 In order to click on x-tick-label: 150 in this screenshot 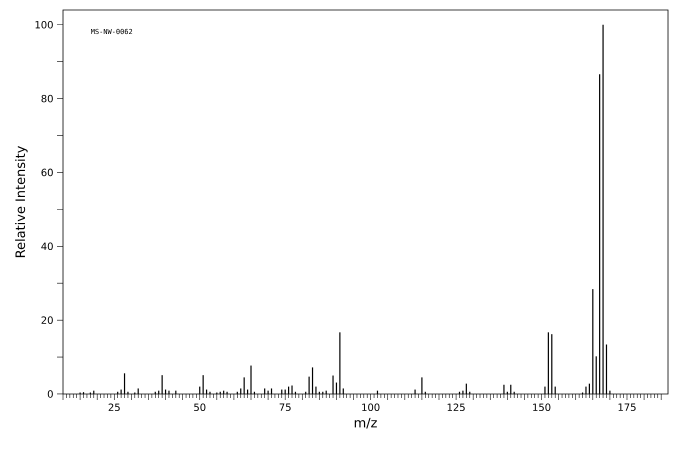, I will do `click(541, 407)`.